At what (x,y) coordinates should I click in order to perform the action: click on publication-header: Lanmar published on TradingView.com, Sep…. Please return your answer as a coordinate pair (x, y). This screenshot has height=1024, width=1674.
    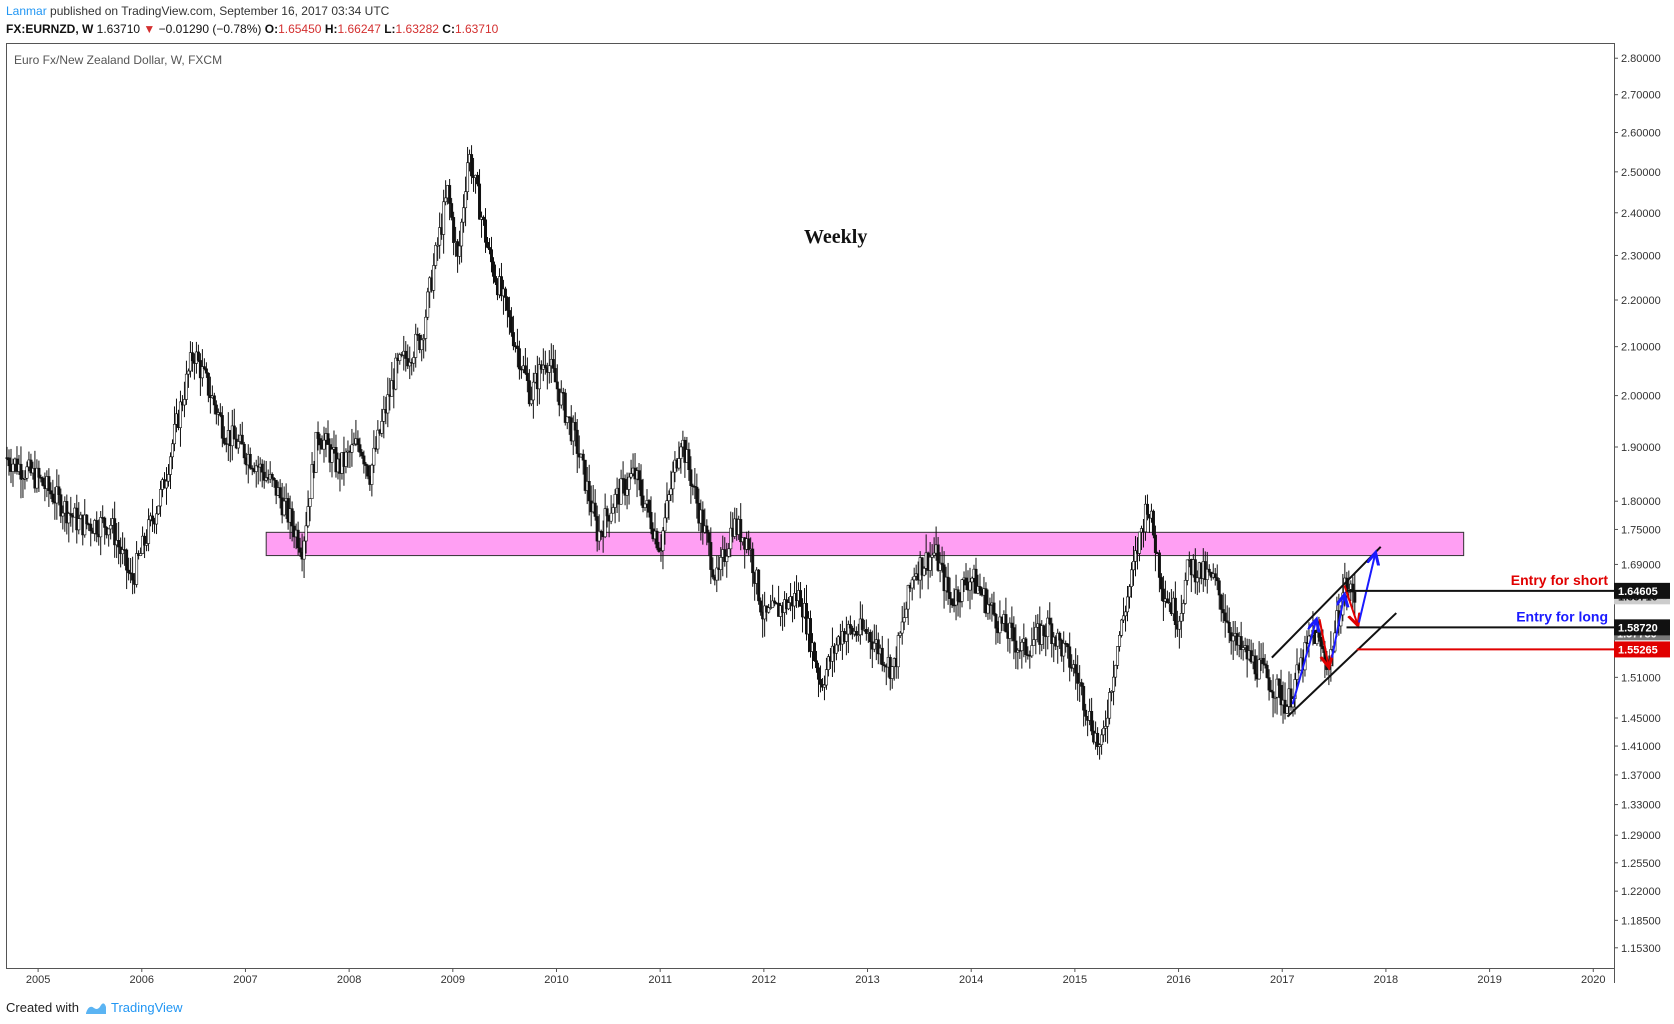
    Looking at the image, I should click on (197, 11).